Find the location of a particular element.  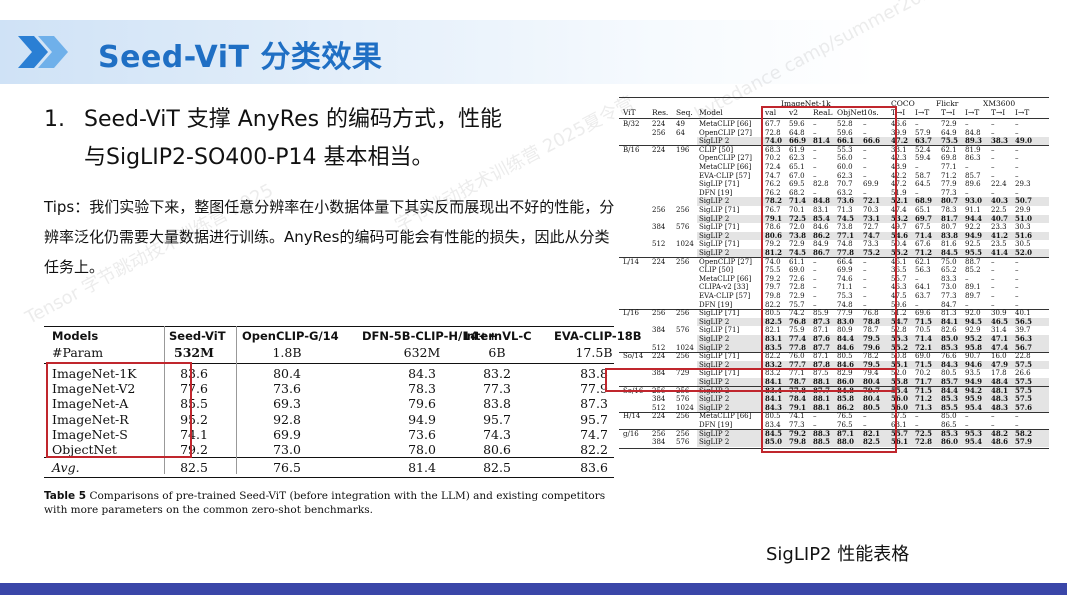

table-cell: 80.4 is located at coordinates (872, 399).